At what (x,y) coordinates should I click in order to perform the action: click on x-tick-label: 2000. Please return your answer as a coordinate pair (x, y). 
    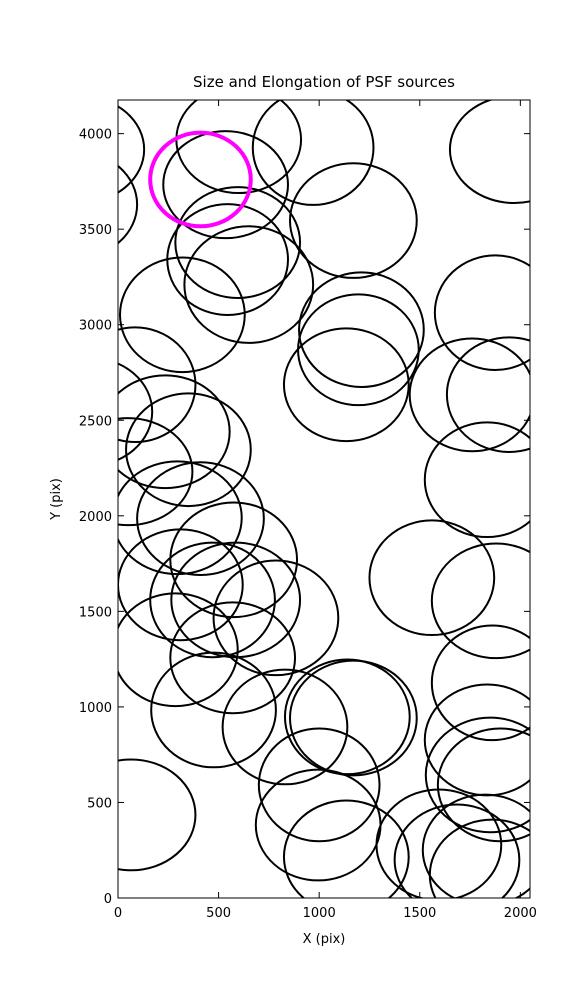
    Looking at the image, I should click on (520, 913).